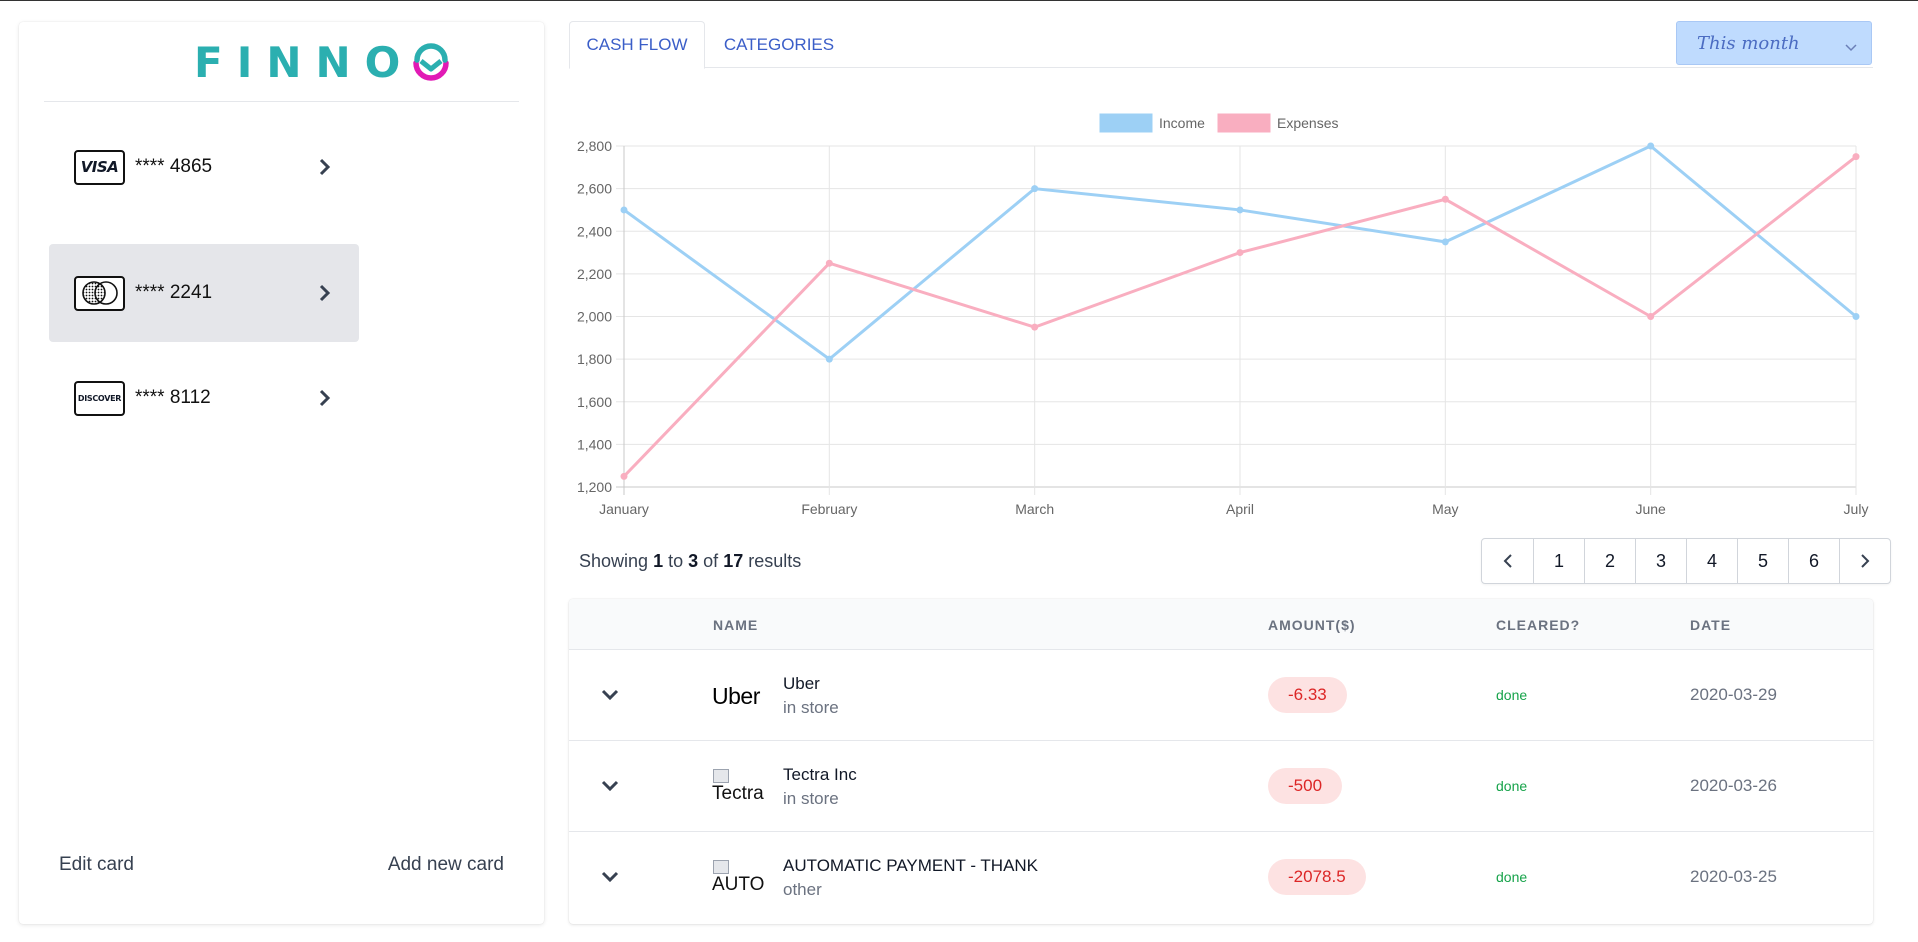 The height and width of the screenshot is (942, 1918). I want to click on add-new-card-button: Add new card, so click(445, 864).